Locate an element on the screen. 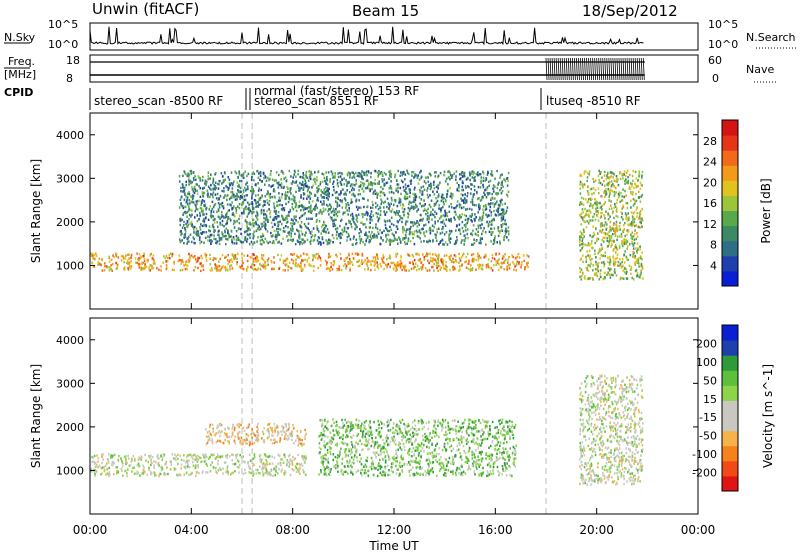 This screenshot has height=554, width=800. power-ylabel: Slant Range [km] is located at coordinates (36, 211).